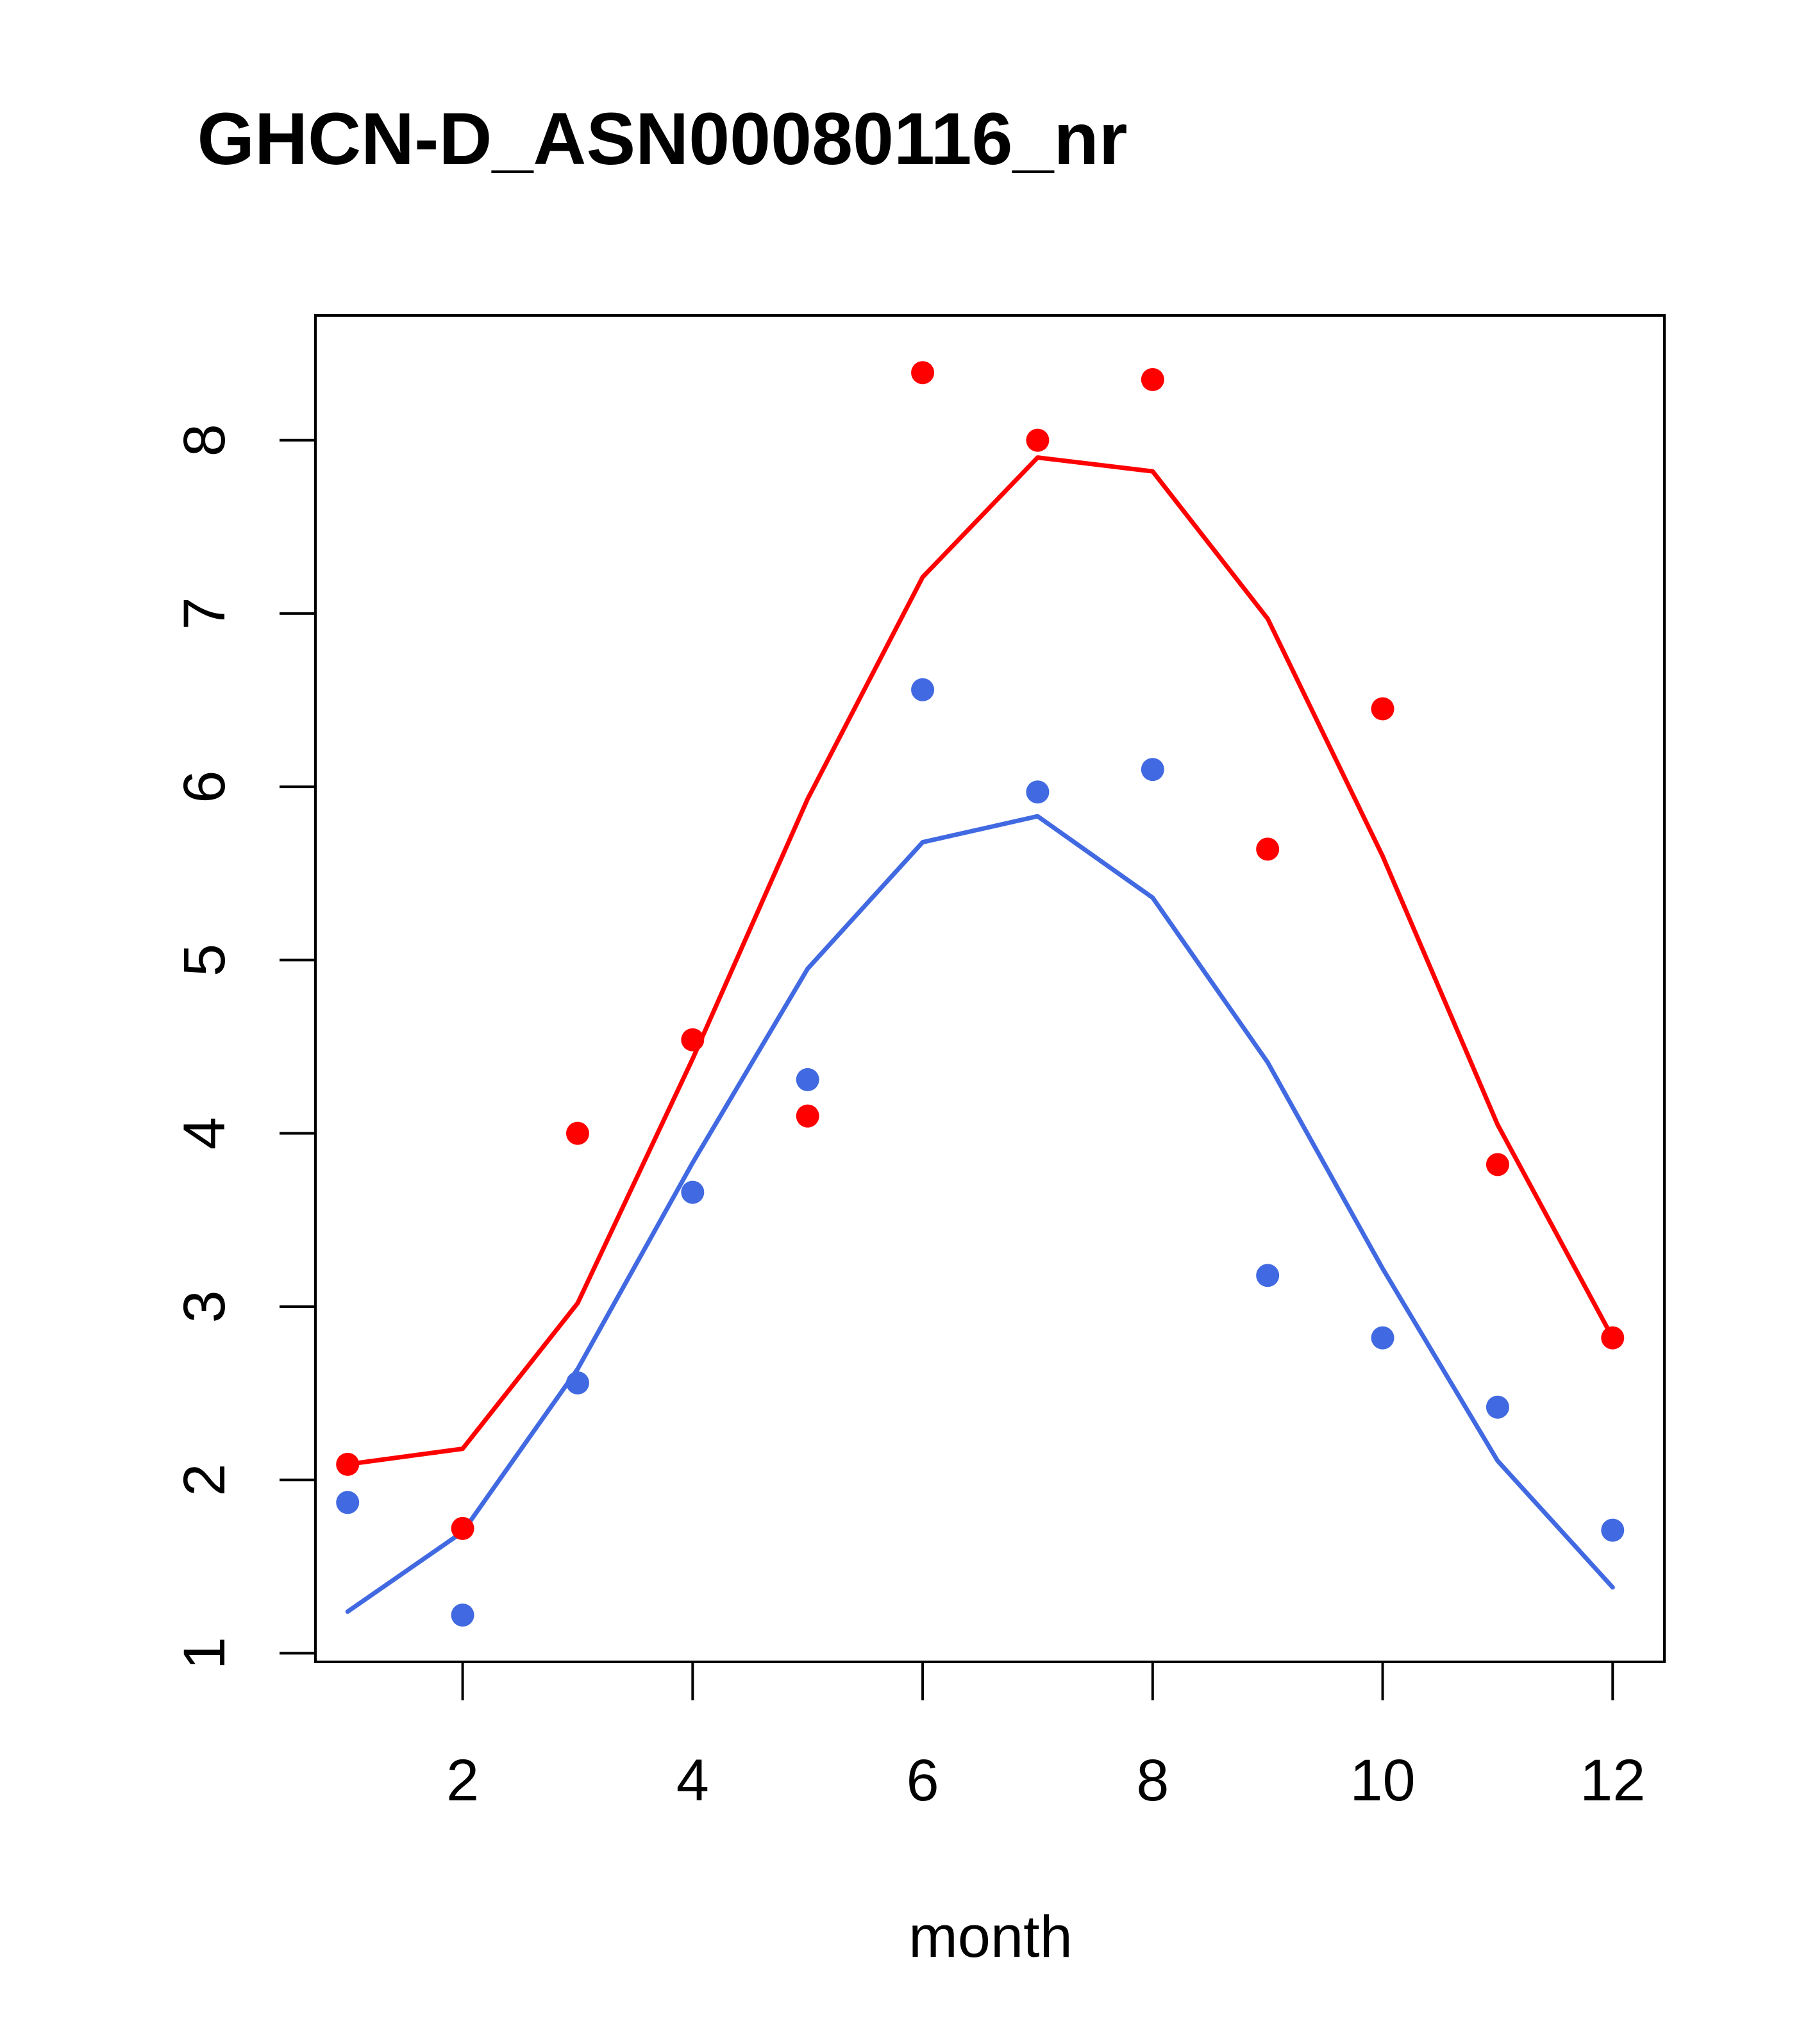 Image resolution: width=1817 pixels, height=2044 pixels. I want to click on y-tick-label: 2, so click(204, 1480).